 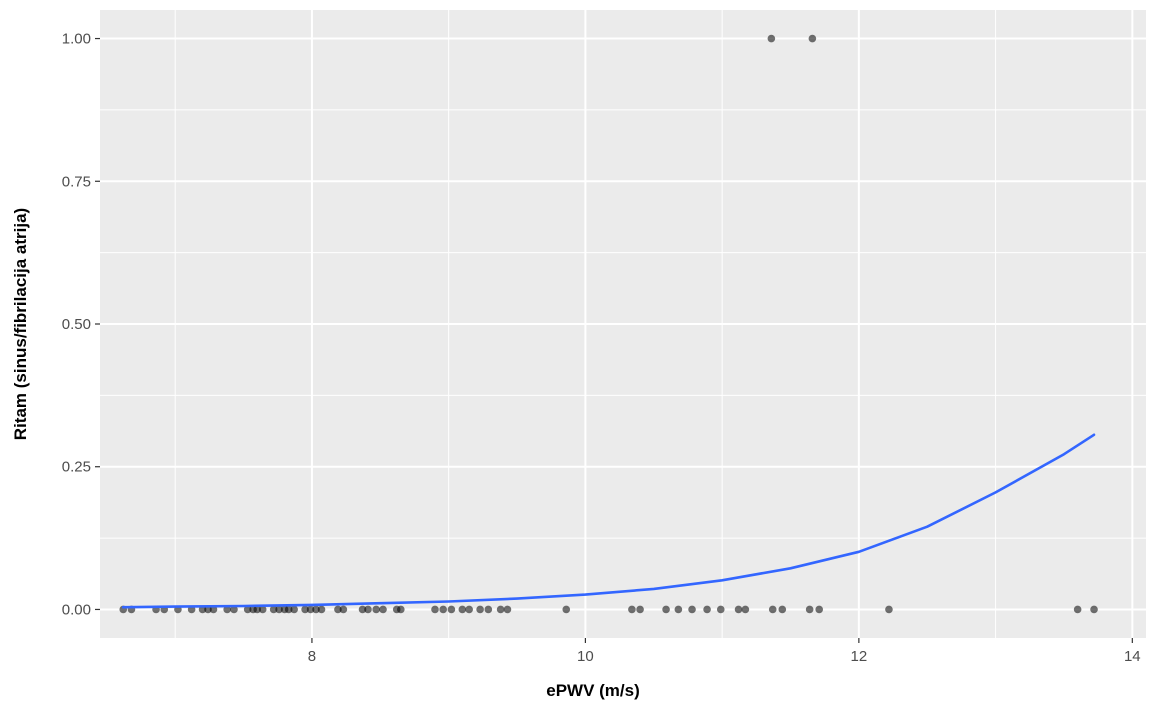 What do you see at coordinates (312, 656) in the screenshot?
I see `x-tick-label: 8` at bounding box center [312, 656].